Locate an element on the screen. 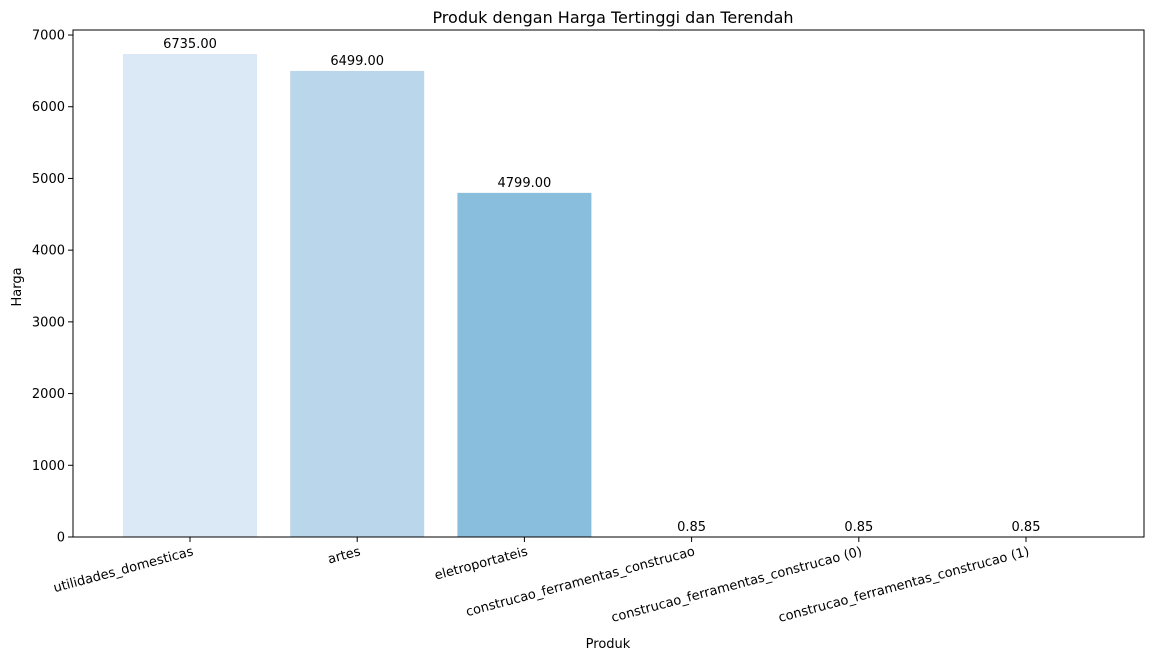  data-label-5: 0.85 is located at coordinates (1026, 527).